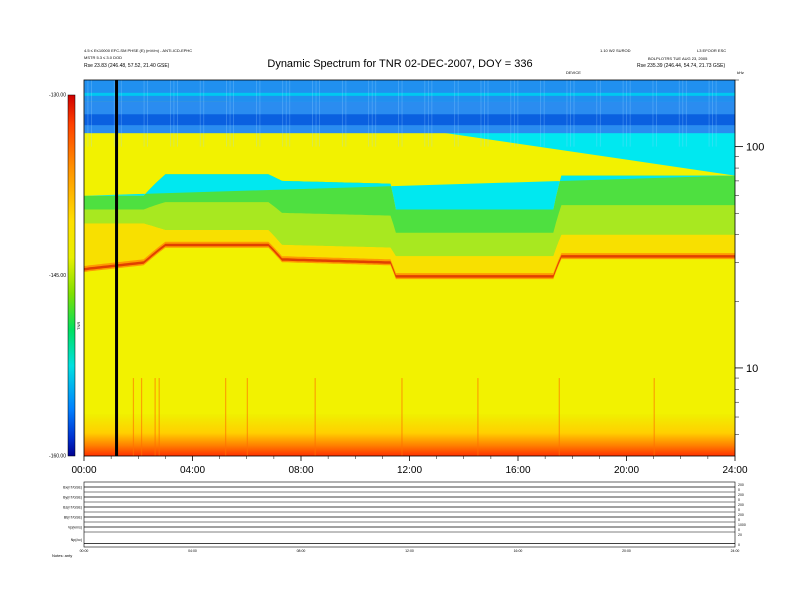  Describe the element at coordinates (518, 551) in the screenshot. I see `strip-x-tick-label: 16:00` at that location.